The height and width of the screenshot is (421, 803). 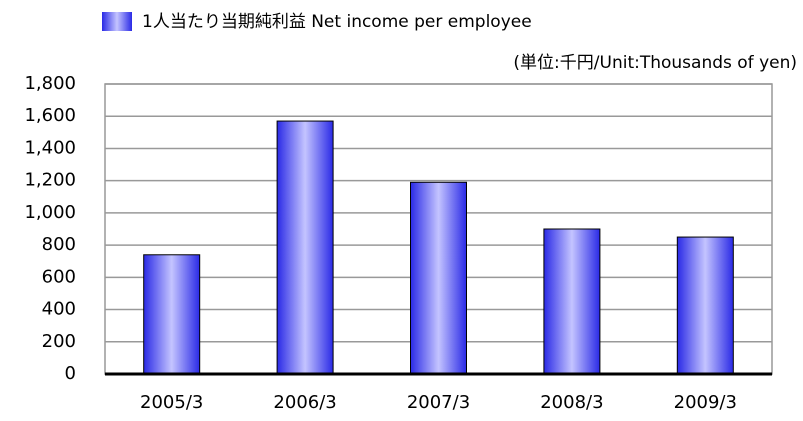 I want to click on y-tick-label: 0, so click(x=70, y=373).